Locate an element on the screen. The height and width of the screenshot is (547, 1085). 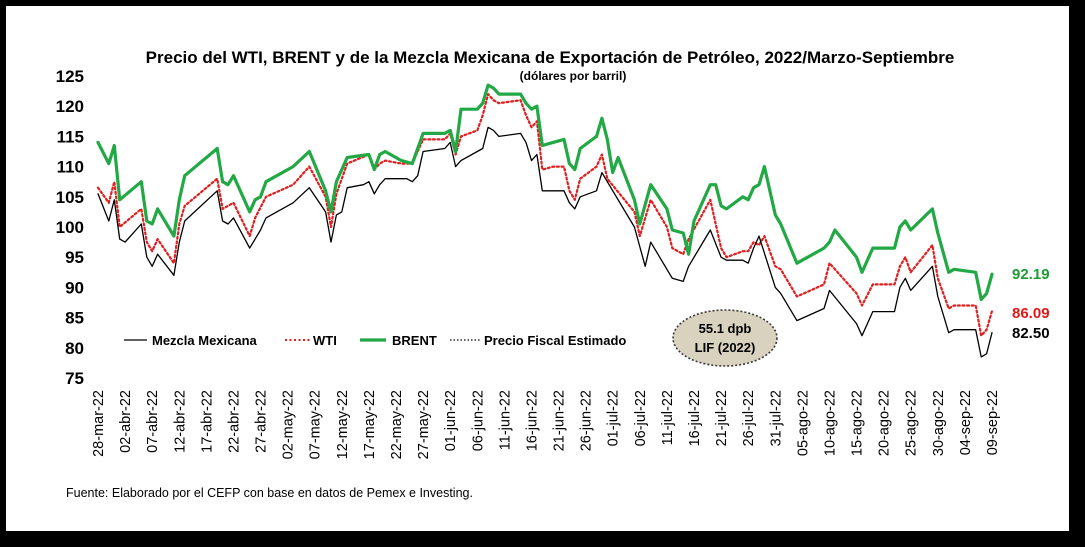
x-tick-label: 26-jul-22 is located at coordinates (749, 418).